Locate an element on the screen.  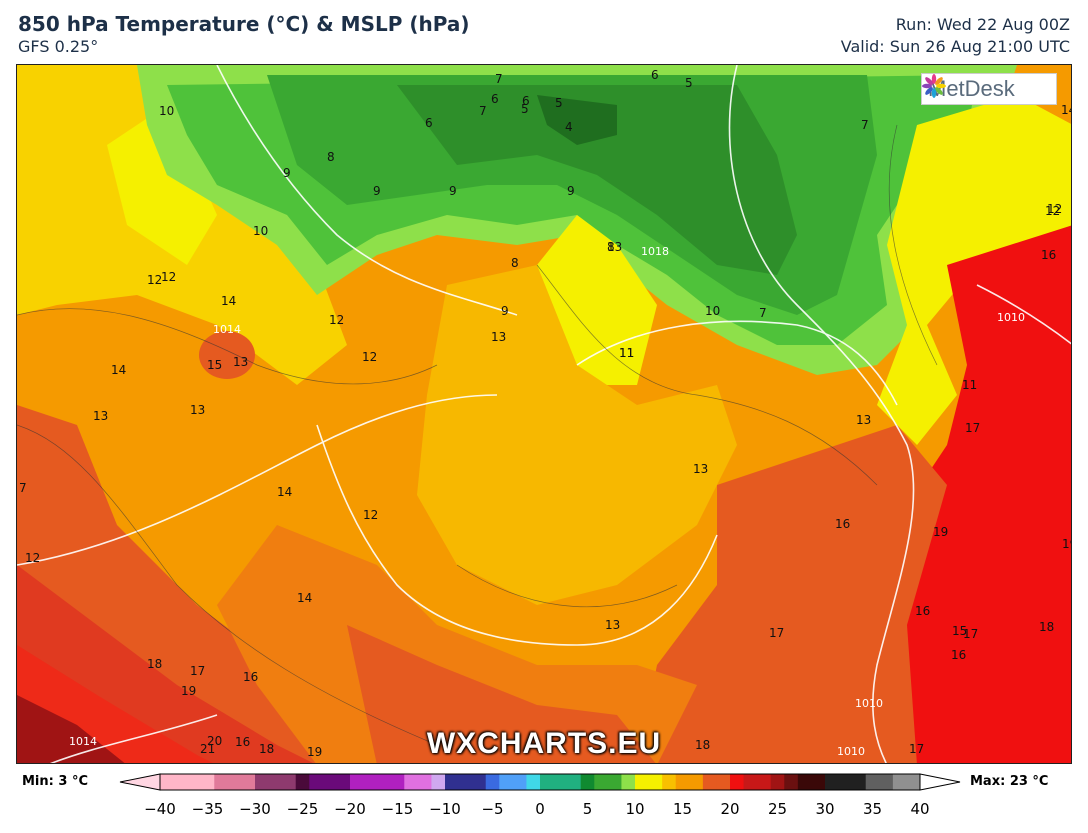
colorbar-tick-label: 20 is located at coordinates (729, 809).